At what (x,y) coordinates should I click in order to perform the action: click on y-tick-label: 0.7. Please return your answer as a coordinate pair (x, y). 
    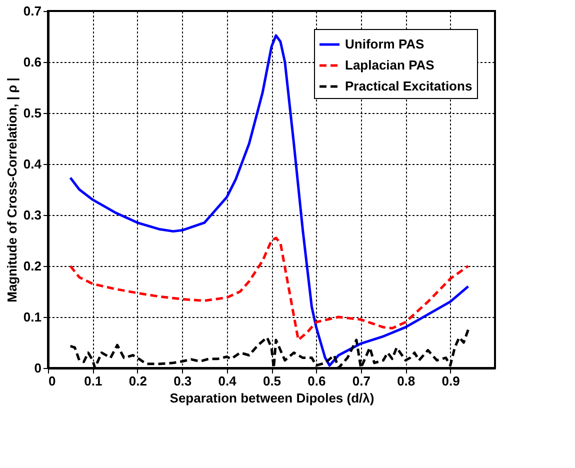
    Looking at the image, I should click on (32, 11).